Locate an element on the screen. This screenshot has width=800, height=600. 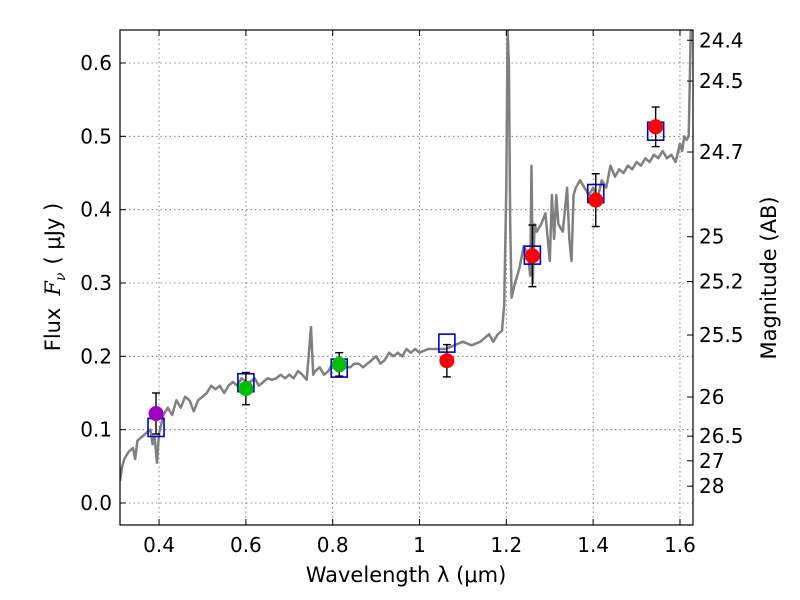
y-tick-label: 0.6 is located at coordinates (96, 63).